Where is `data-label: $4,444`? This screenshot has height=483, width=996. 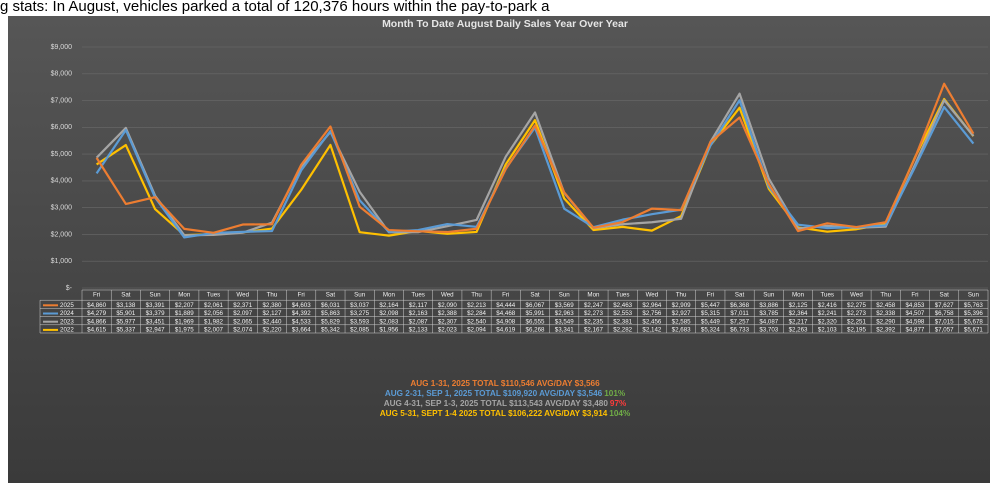 data-label: $4,444 is located at coordinates (505, 305).